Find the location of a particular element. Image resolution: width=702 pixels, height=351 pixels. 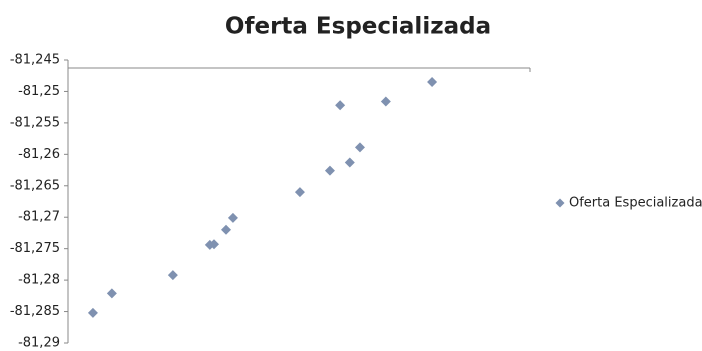

y-tick-label: -81,275 is located at coordinates (35, 248).